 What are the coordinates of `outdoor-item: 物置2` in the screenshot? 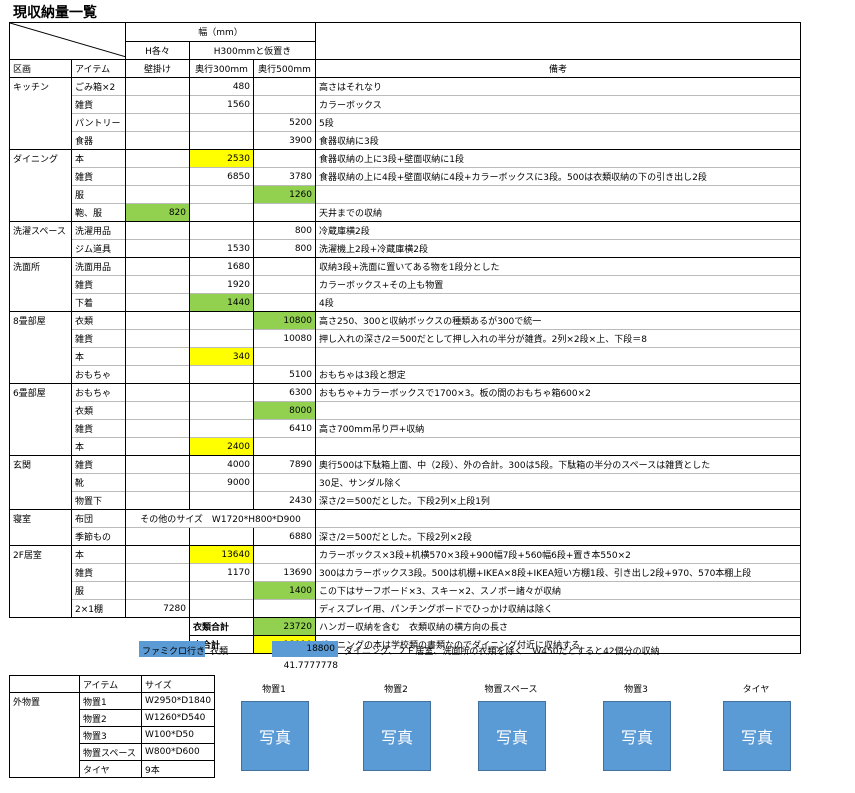 It's located at (110, 718).